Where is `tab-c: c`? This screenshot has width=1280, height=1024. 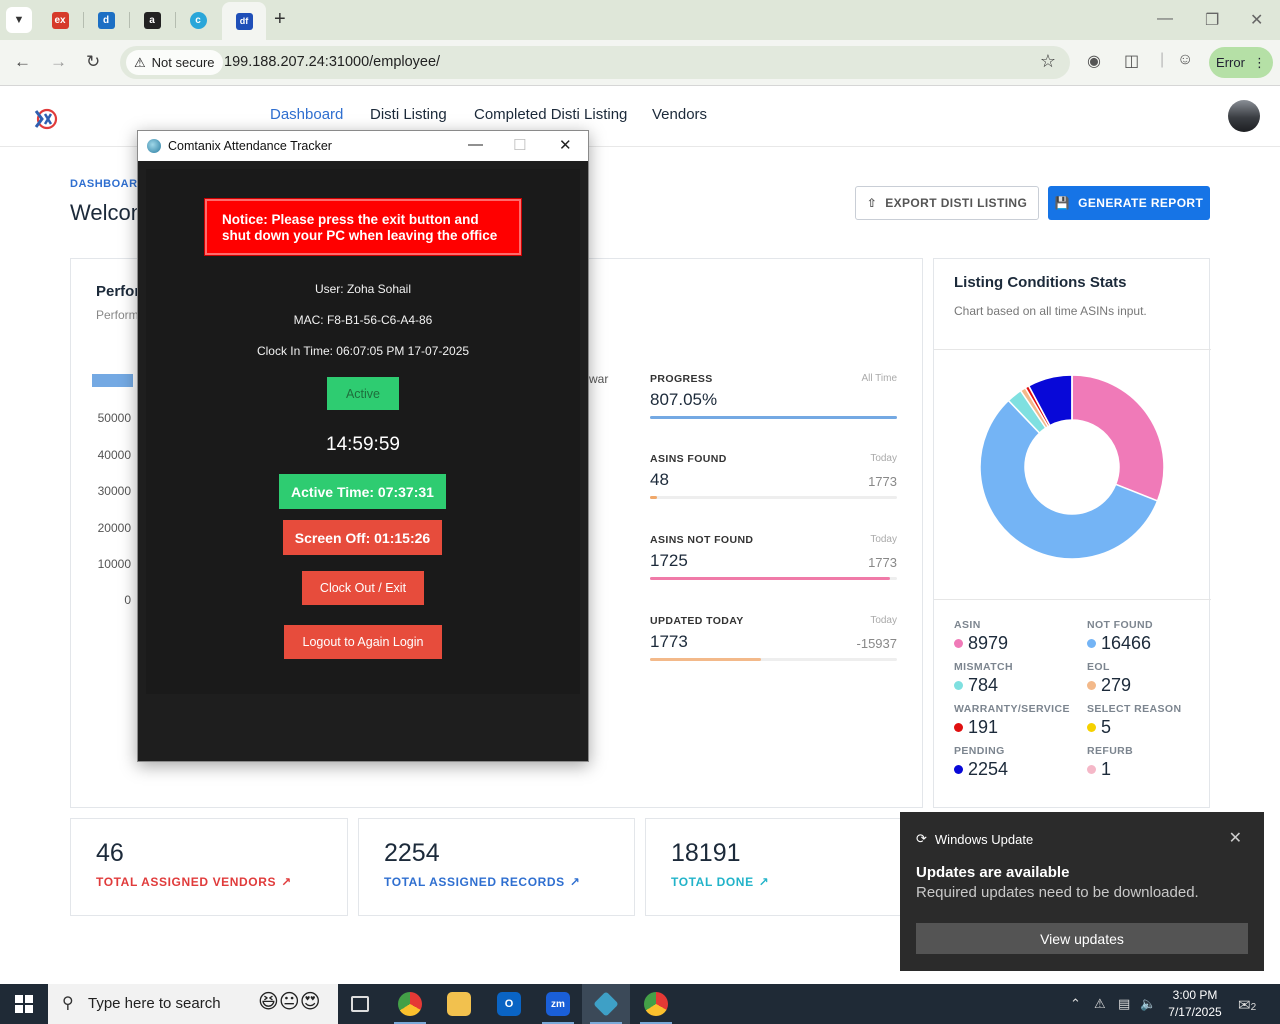 tab-c: c is located at coordinates (198, 20).